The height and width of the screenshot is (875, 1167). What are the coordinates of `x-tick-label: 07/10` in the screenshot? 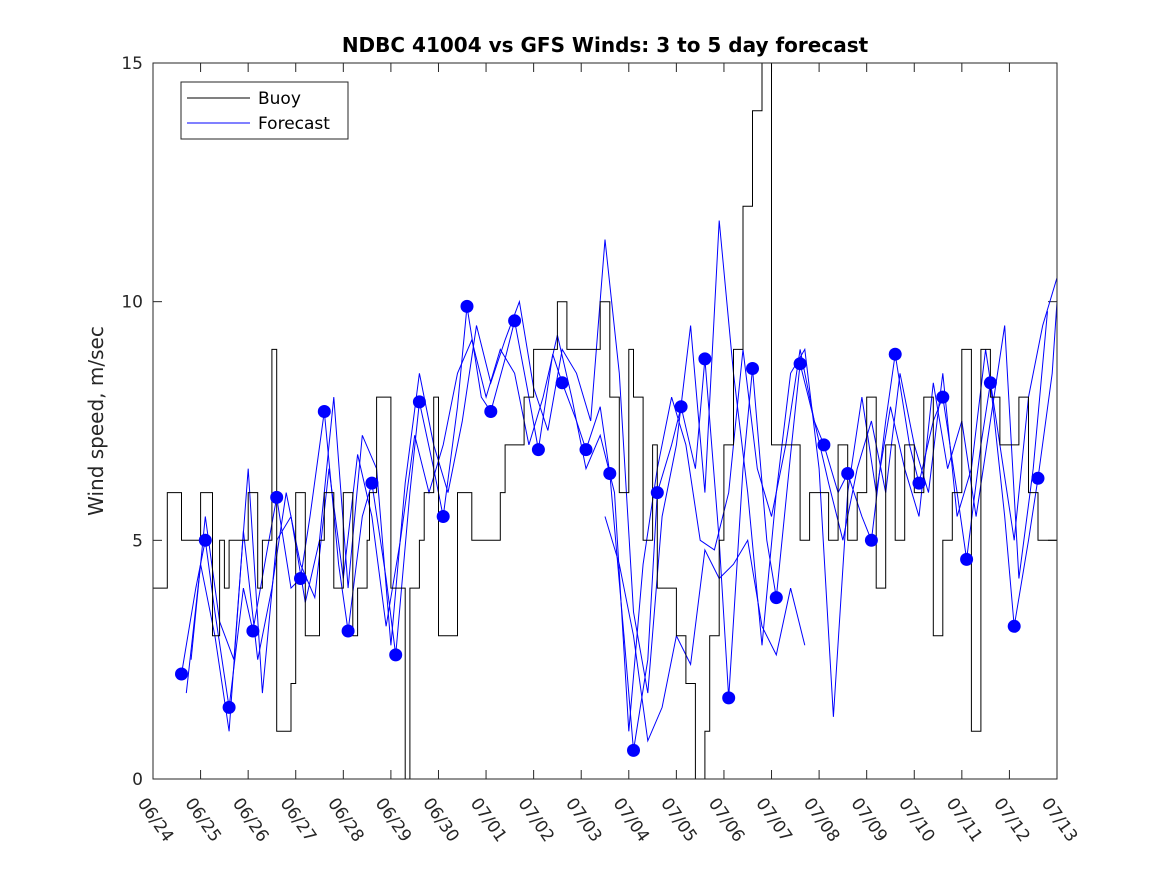 It's located at (916, 820).